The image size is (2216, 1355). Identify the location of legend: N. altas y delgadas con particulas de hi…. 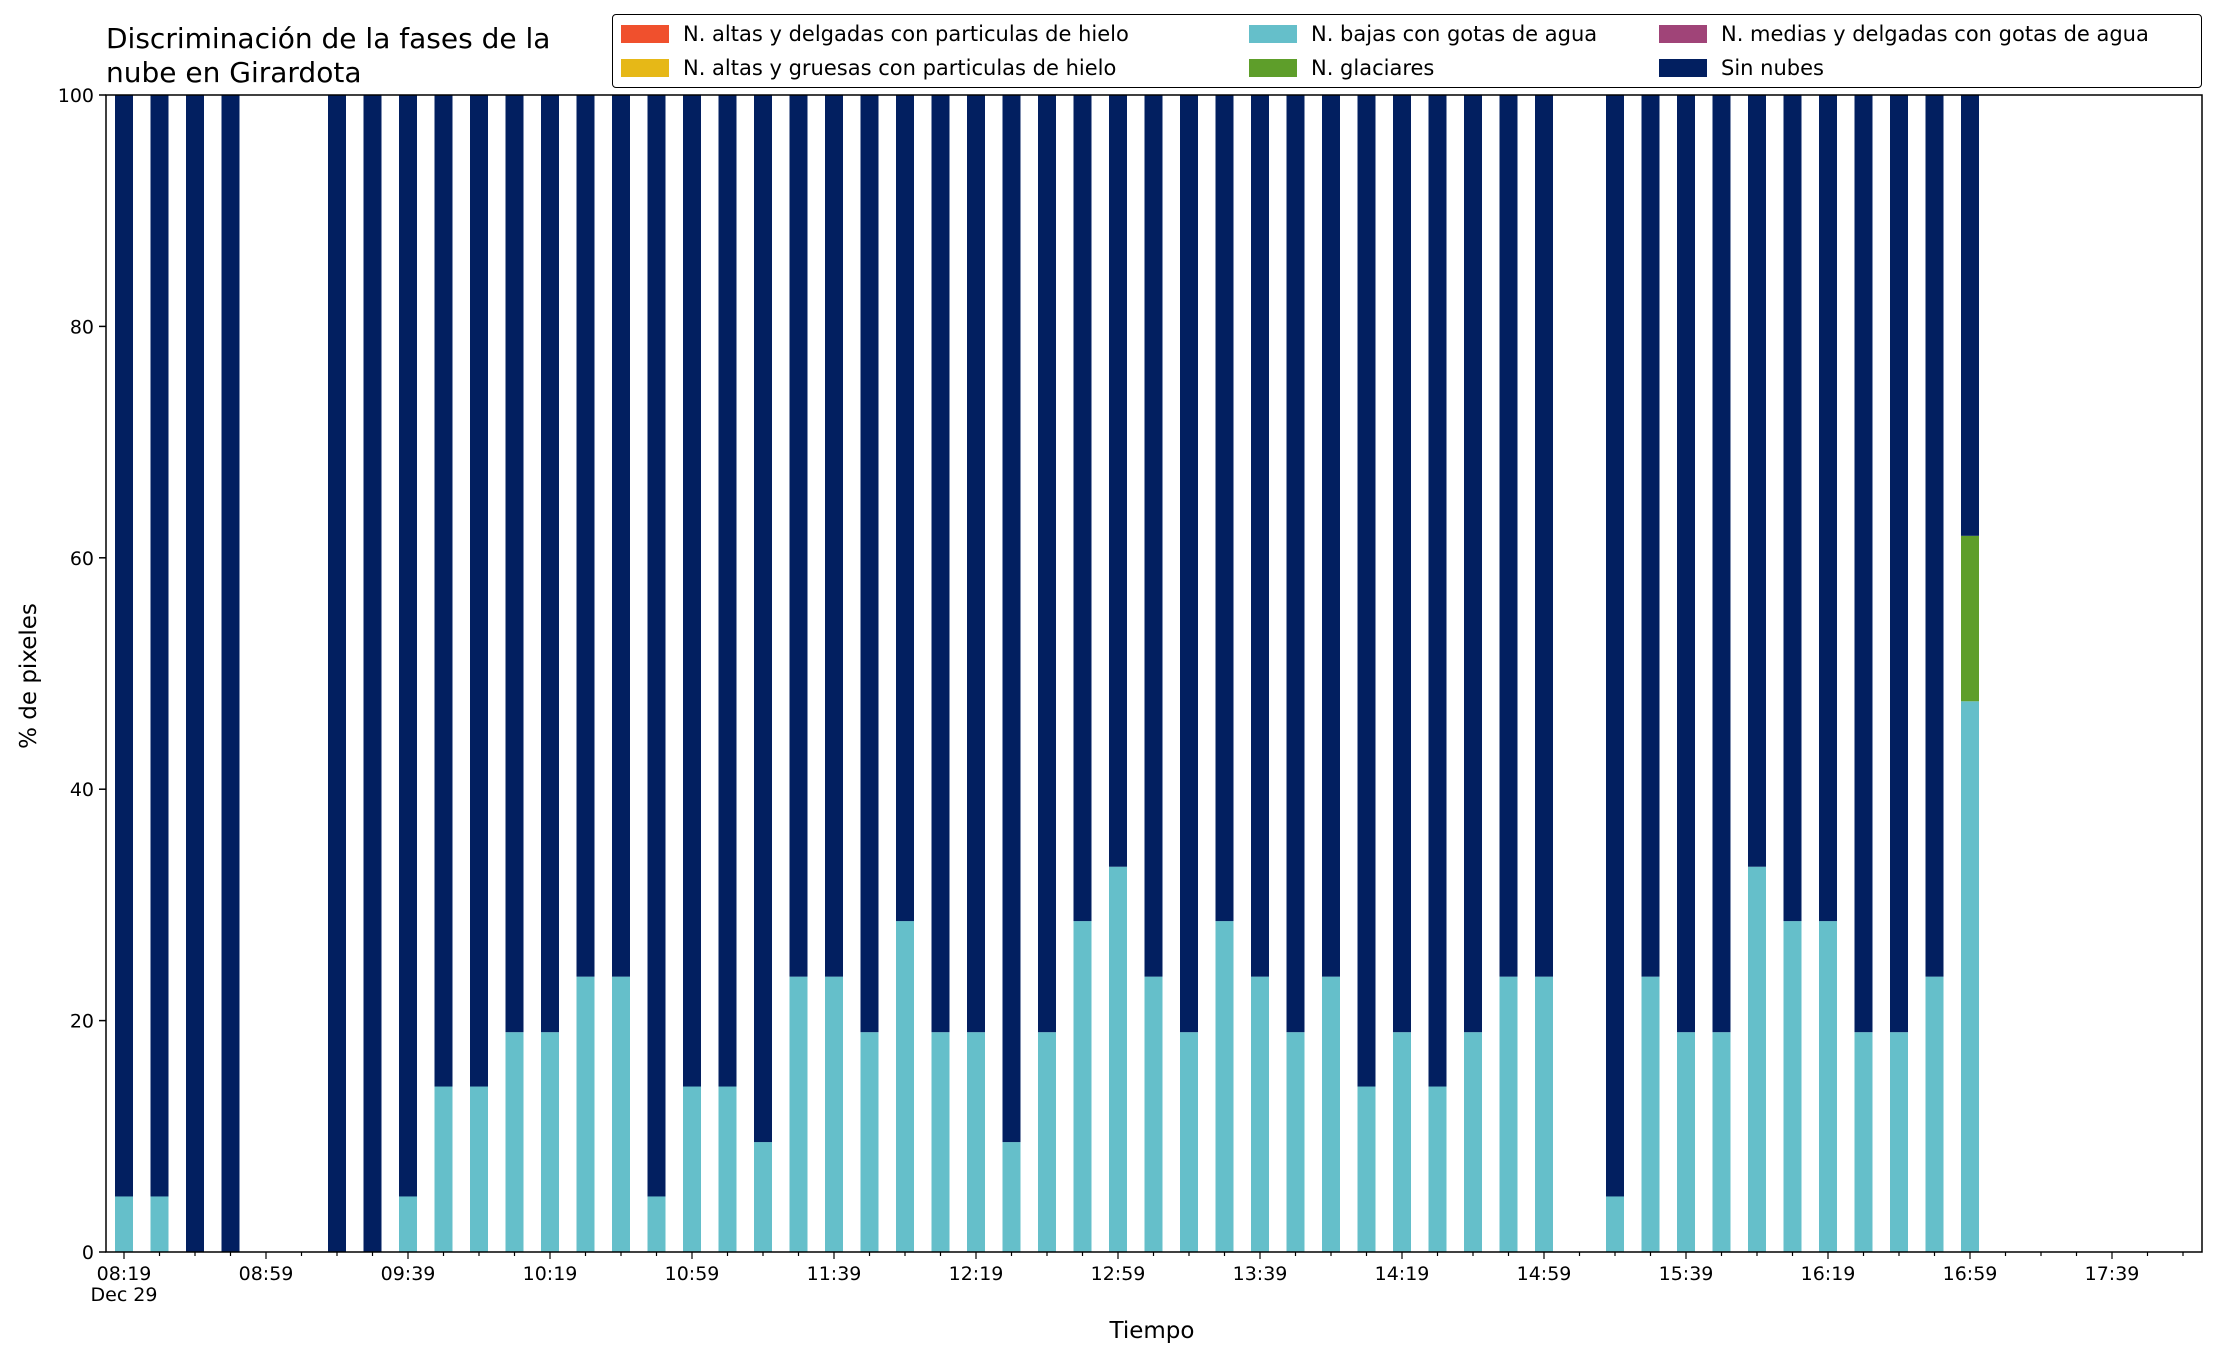
(1407, 51).